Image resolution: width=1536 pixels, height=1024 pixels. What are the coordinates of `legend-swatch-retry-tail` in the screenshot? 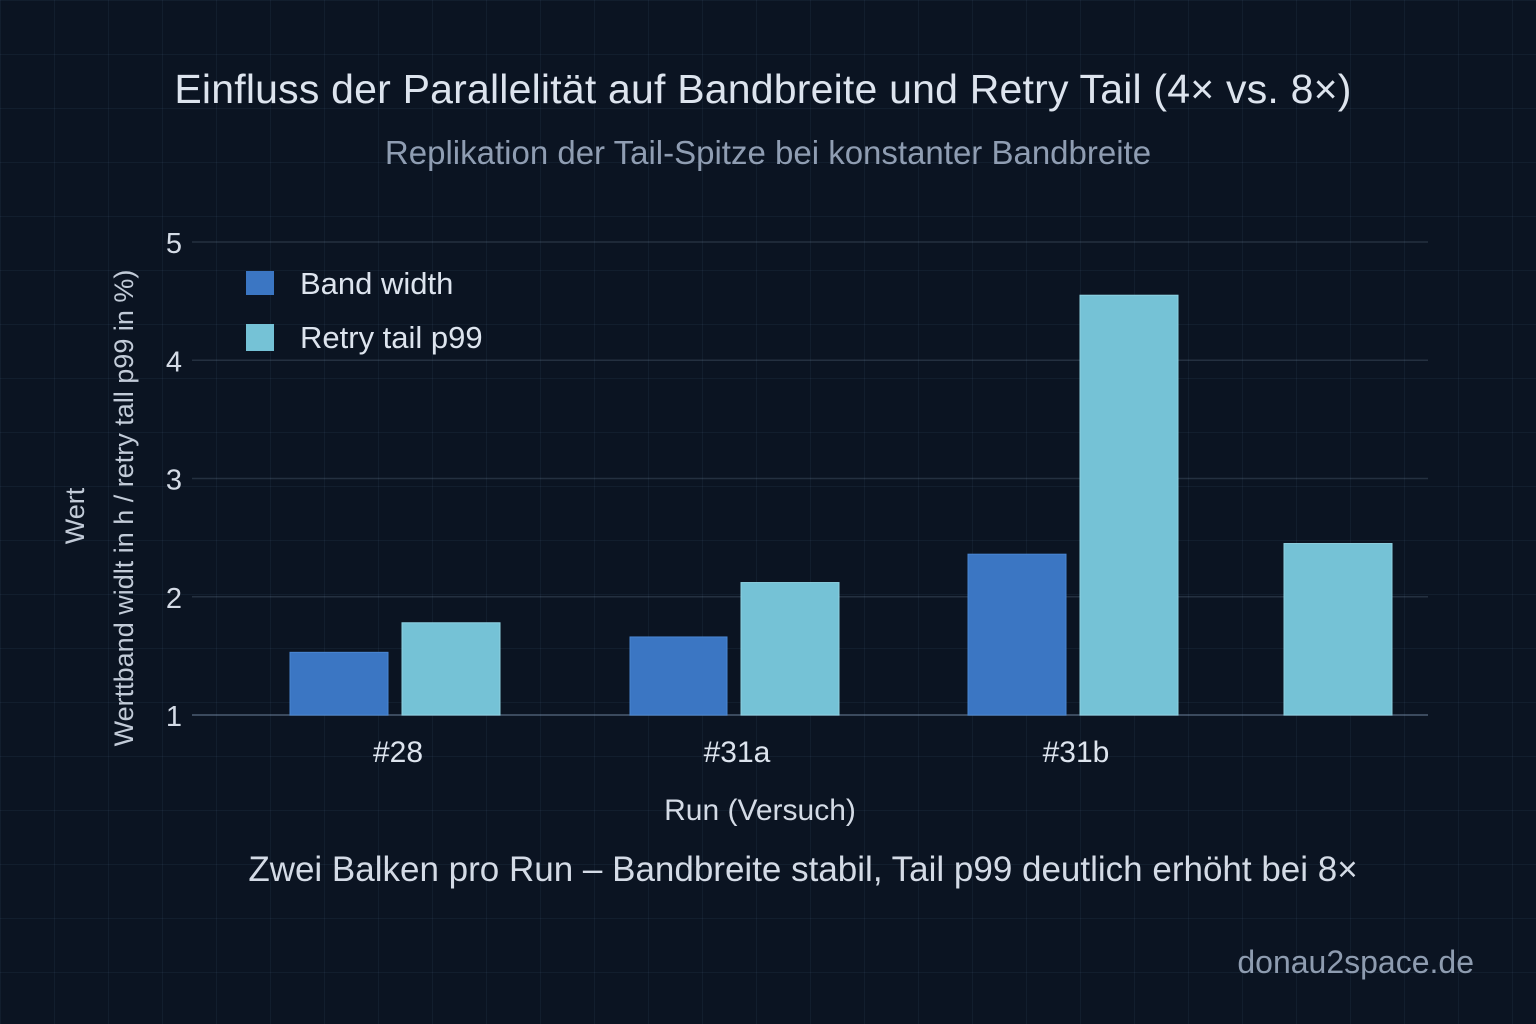 It's located at (260, 337).